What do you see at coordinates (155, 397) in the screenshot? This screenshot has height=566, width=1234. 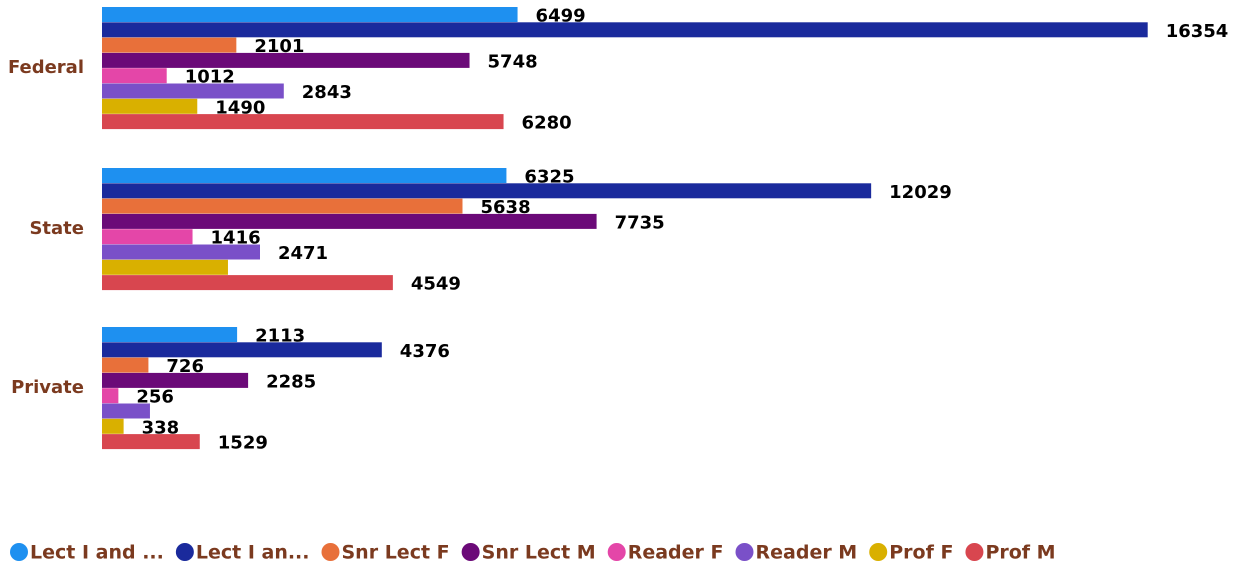 I see `data-label: 256` at bounding box center [155, 397].